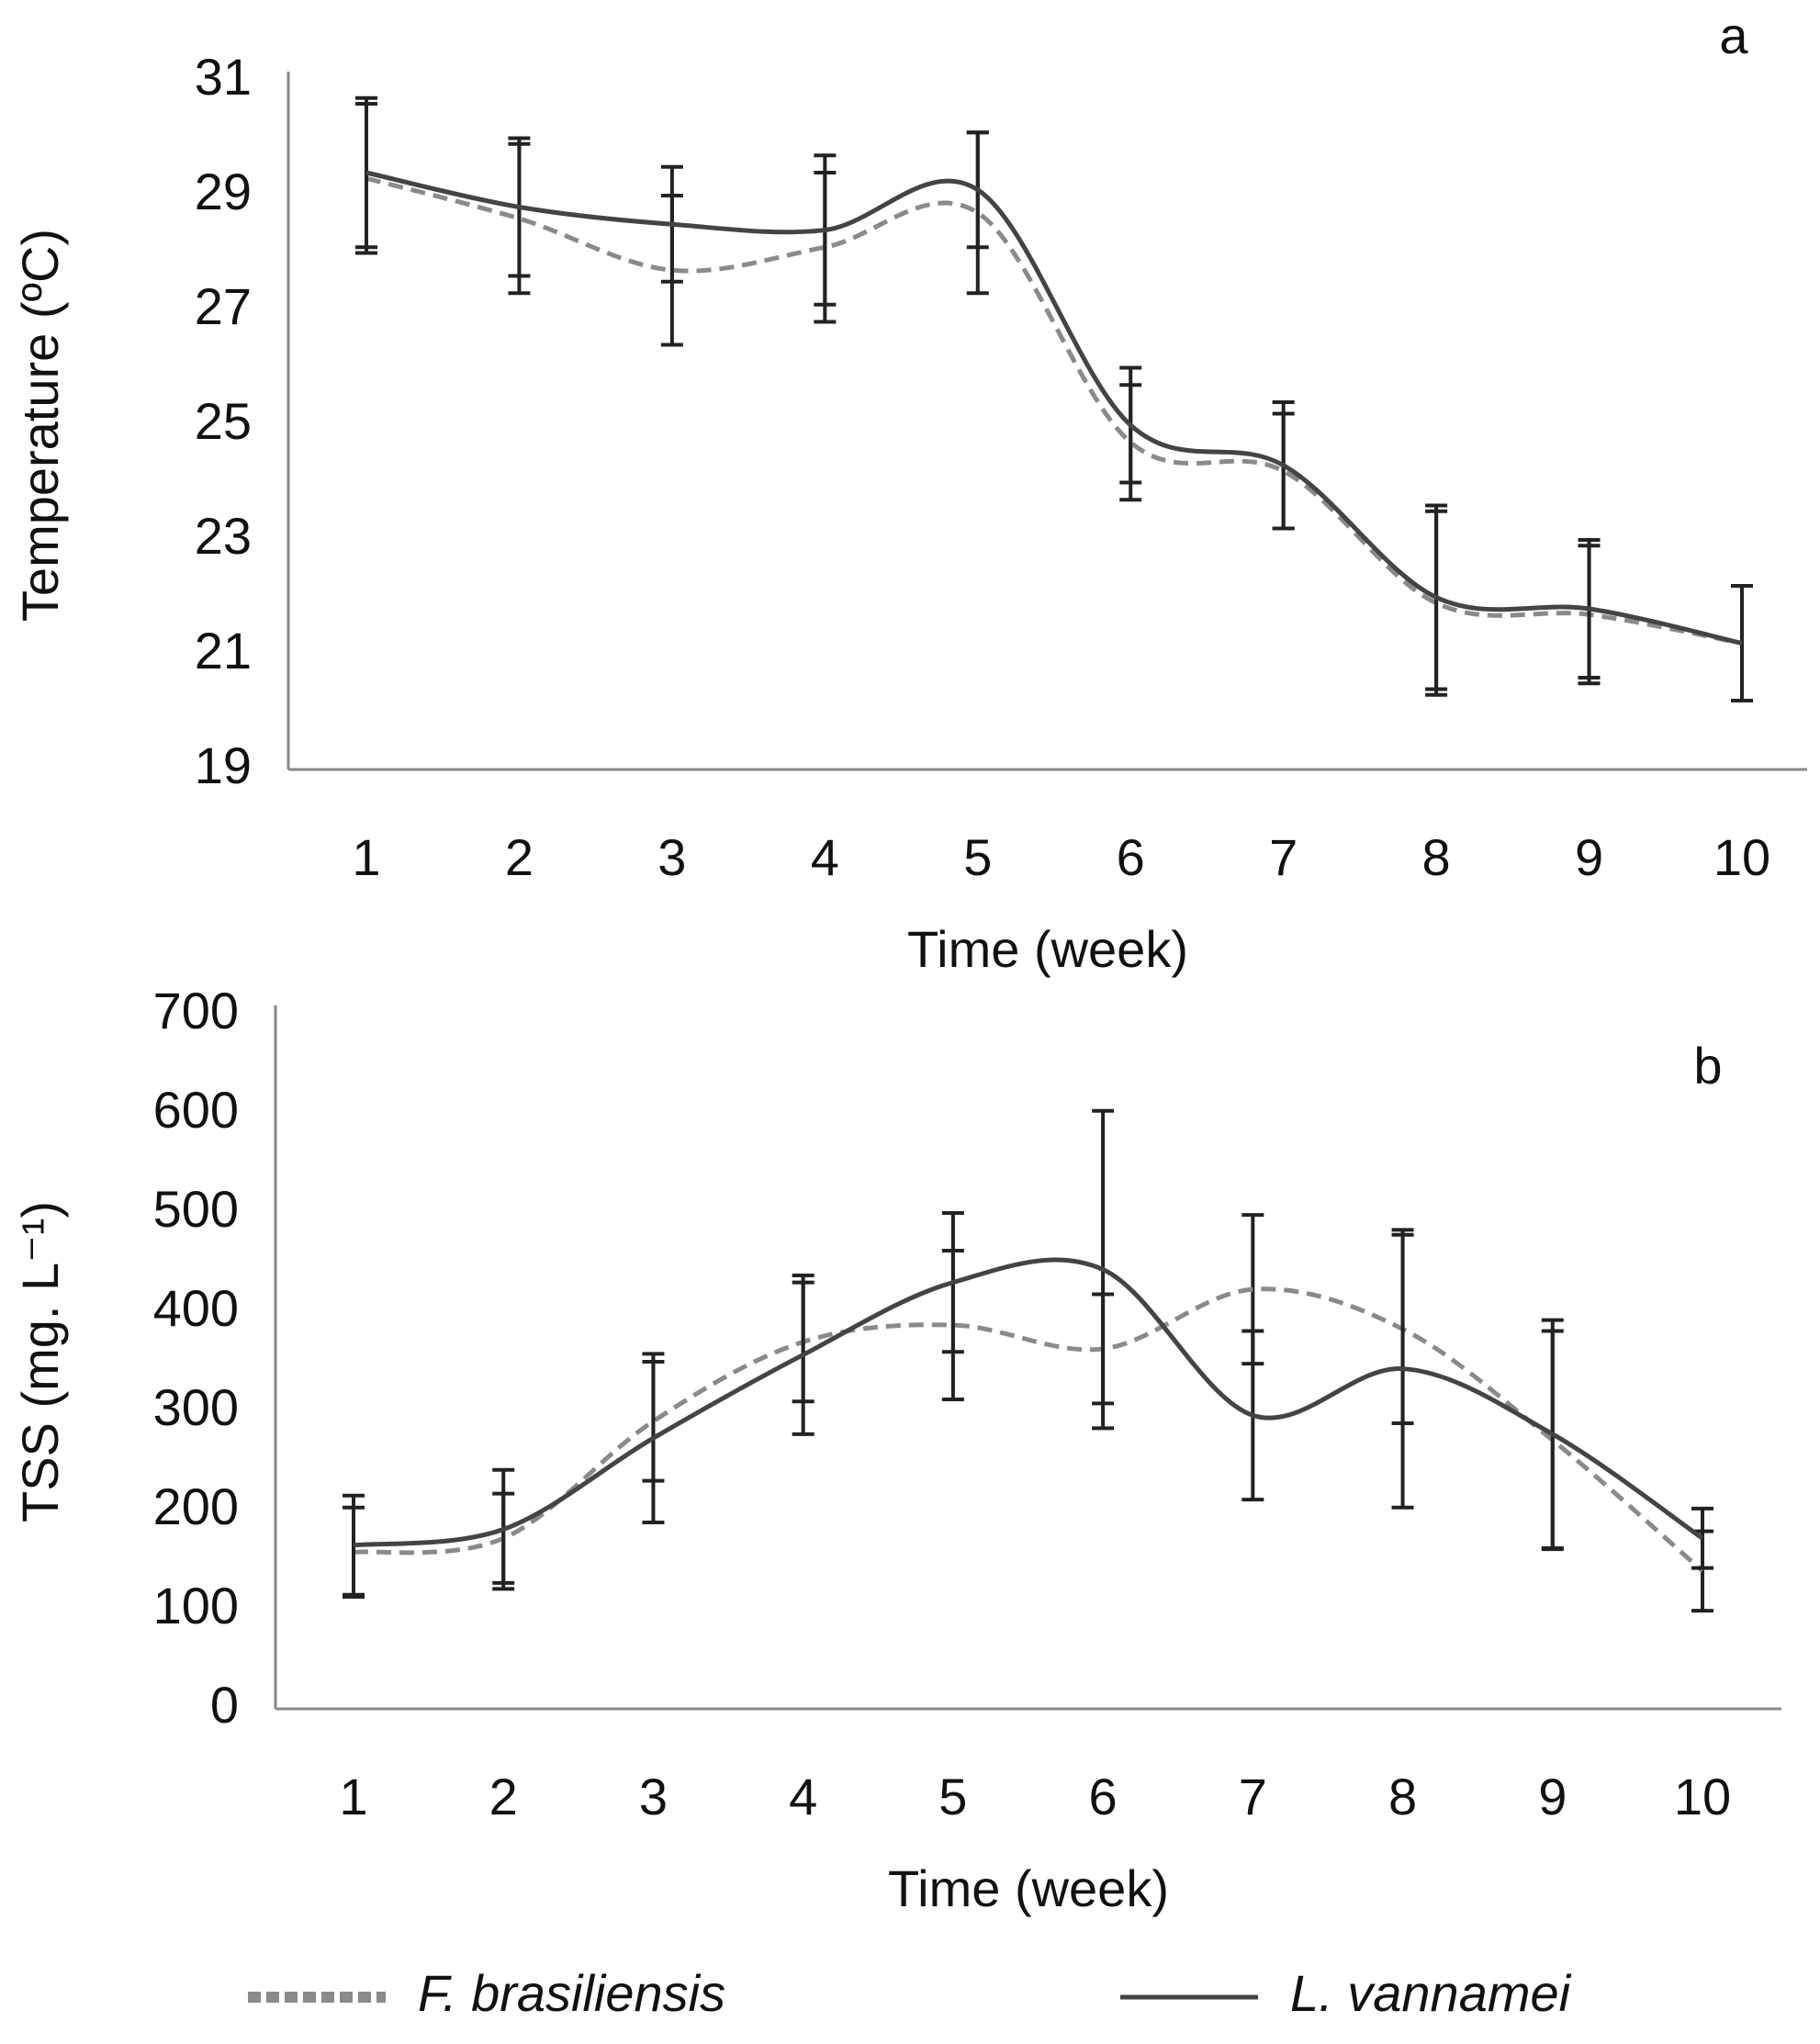  What do you see at coordinates (224, 1705) in the screenshot?
I see `y-tick-label: 0` at bounding box center [224, 1705].